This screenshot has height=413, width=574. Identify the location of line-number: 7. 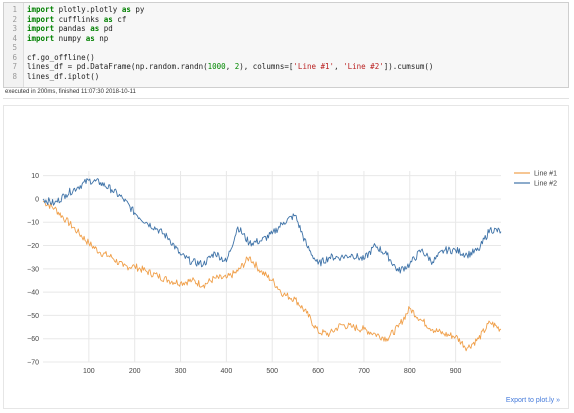
(14, 66).